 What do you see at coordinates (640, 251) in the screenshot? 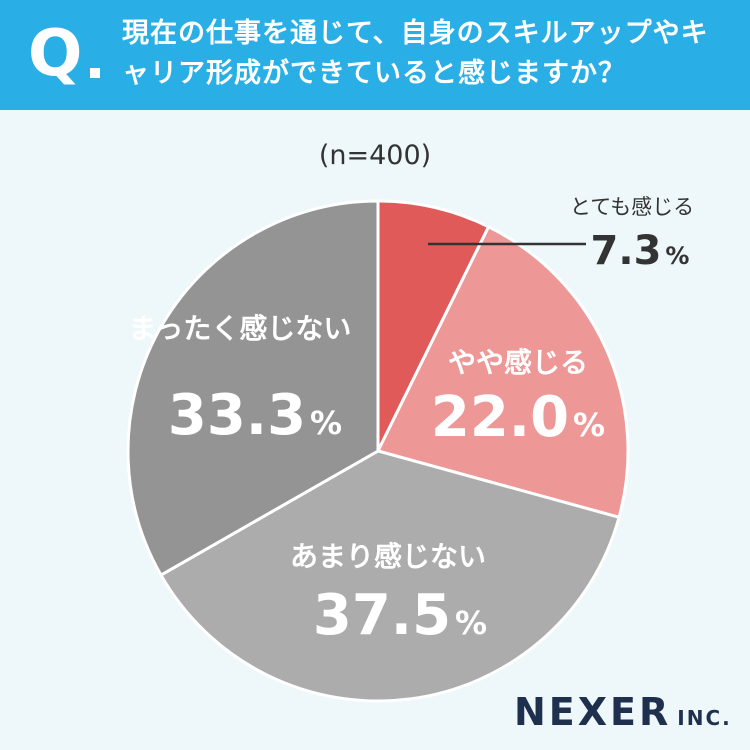
I see `slice-value: 7.3%` at bounding box center [640, 251].